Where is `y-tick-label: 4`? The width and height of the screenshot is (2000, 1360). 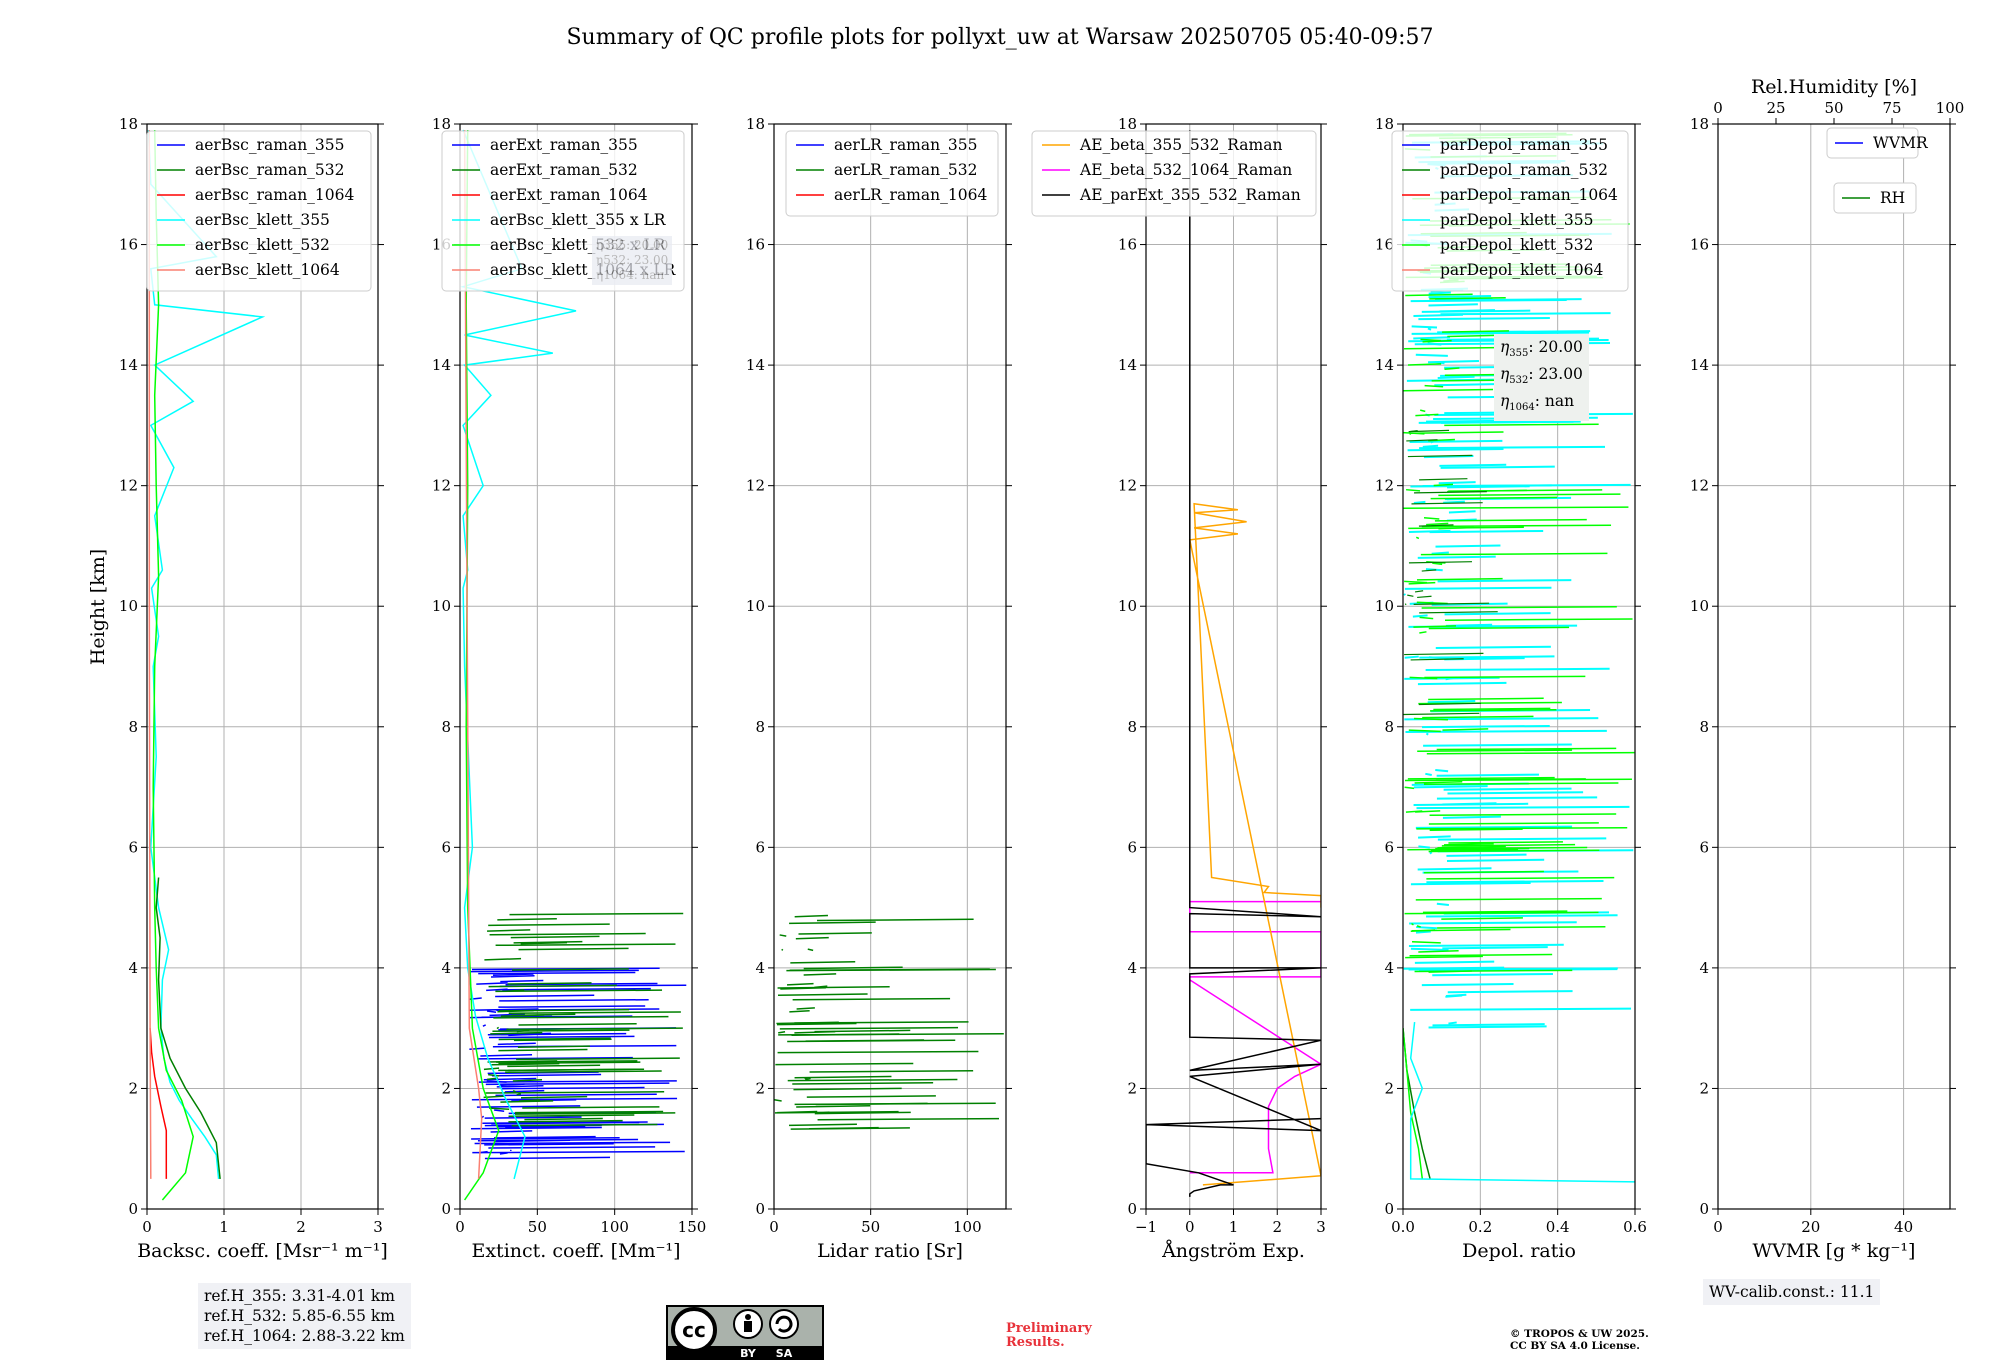
y-tick-label: 4 is located at coordinates (1704, 968).